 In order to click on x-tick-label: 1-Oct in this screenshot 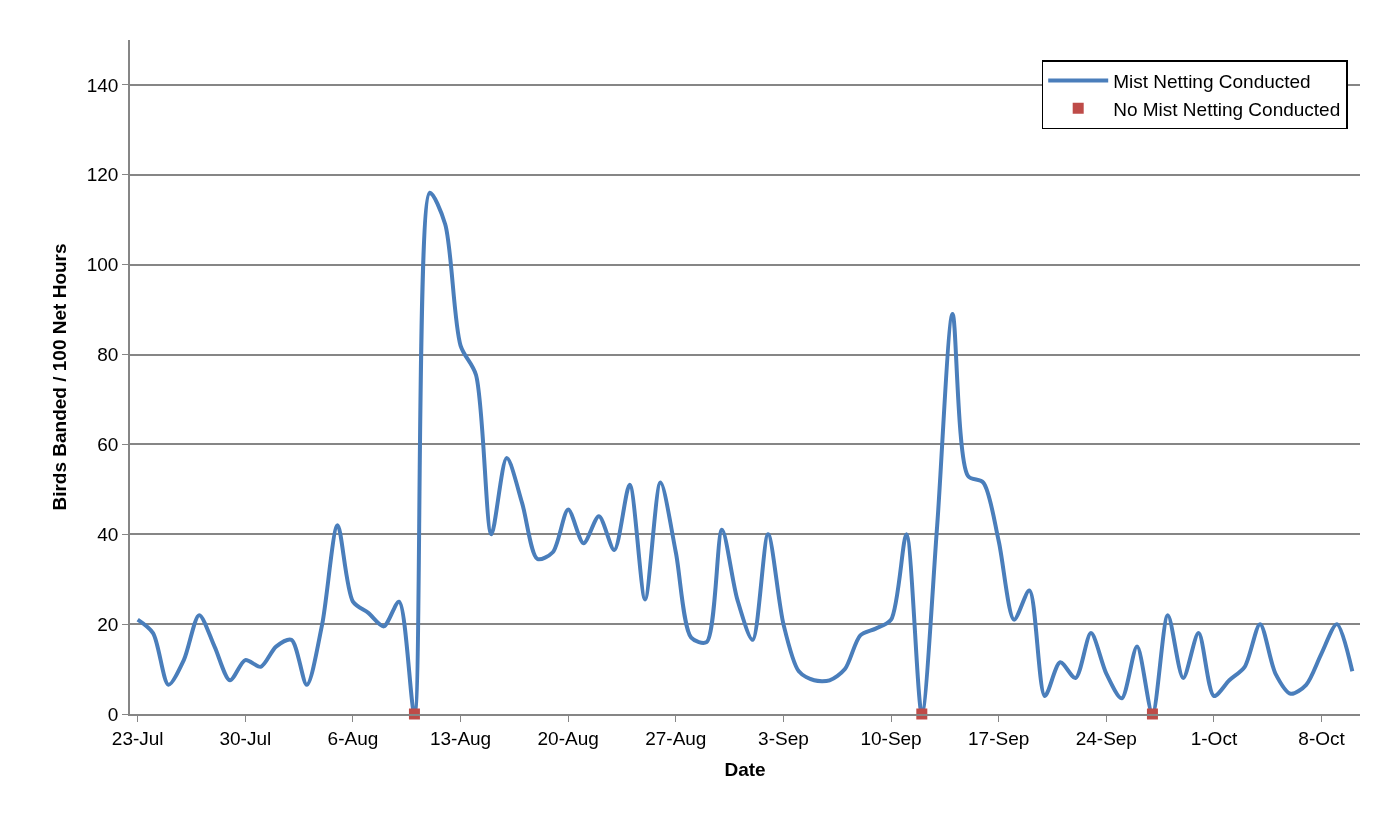, I will do `click(1214, 738)`.